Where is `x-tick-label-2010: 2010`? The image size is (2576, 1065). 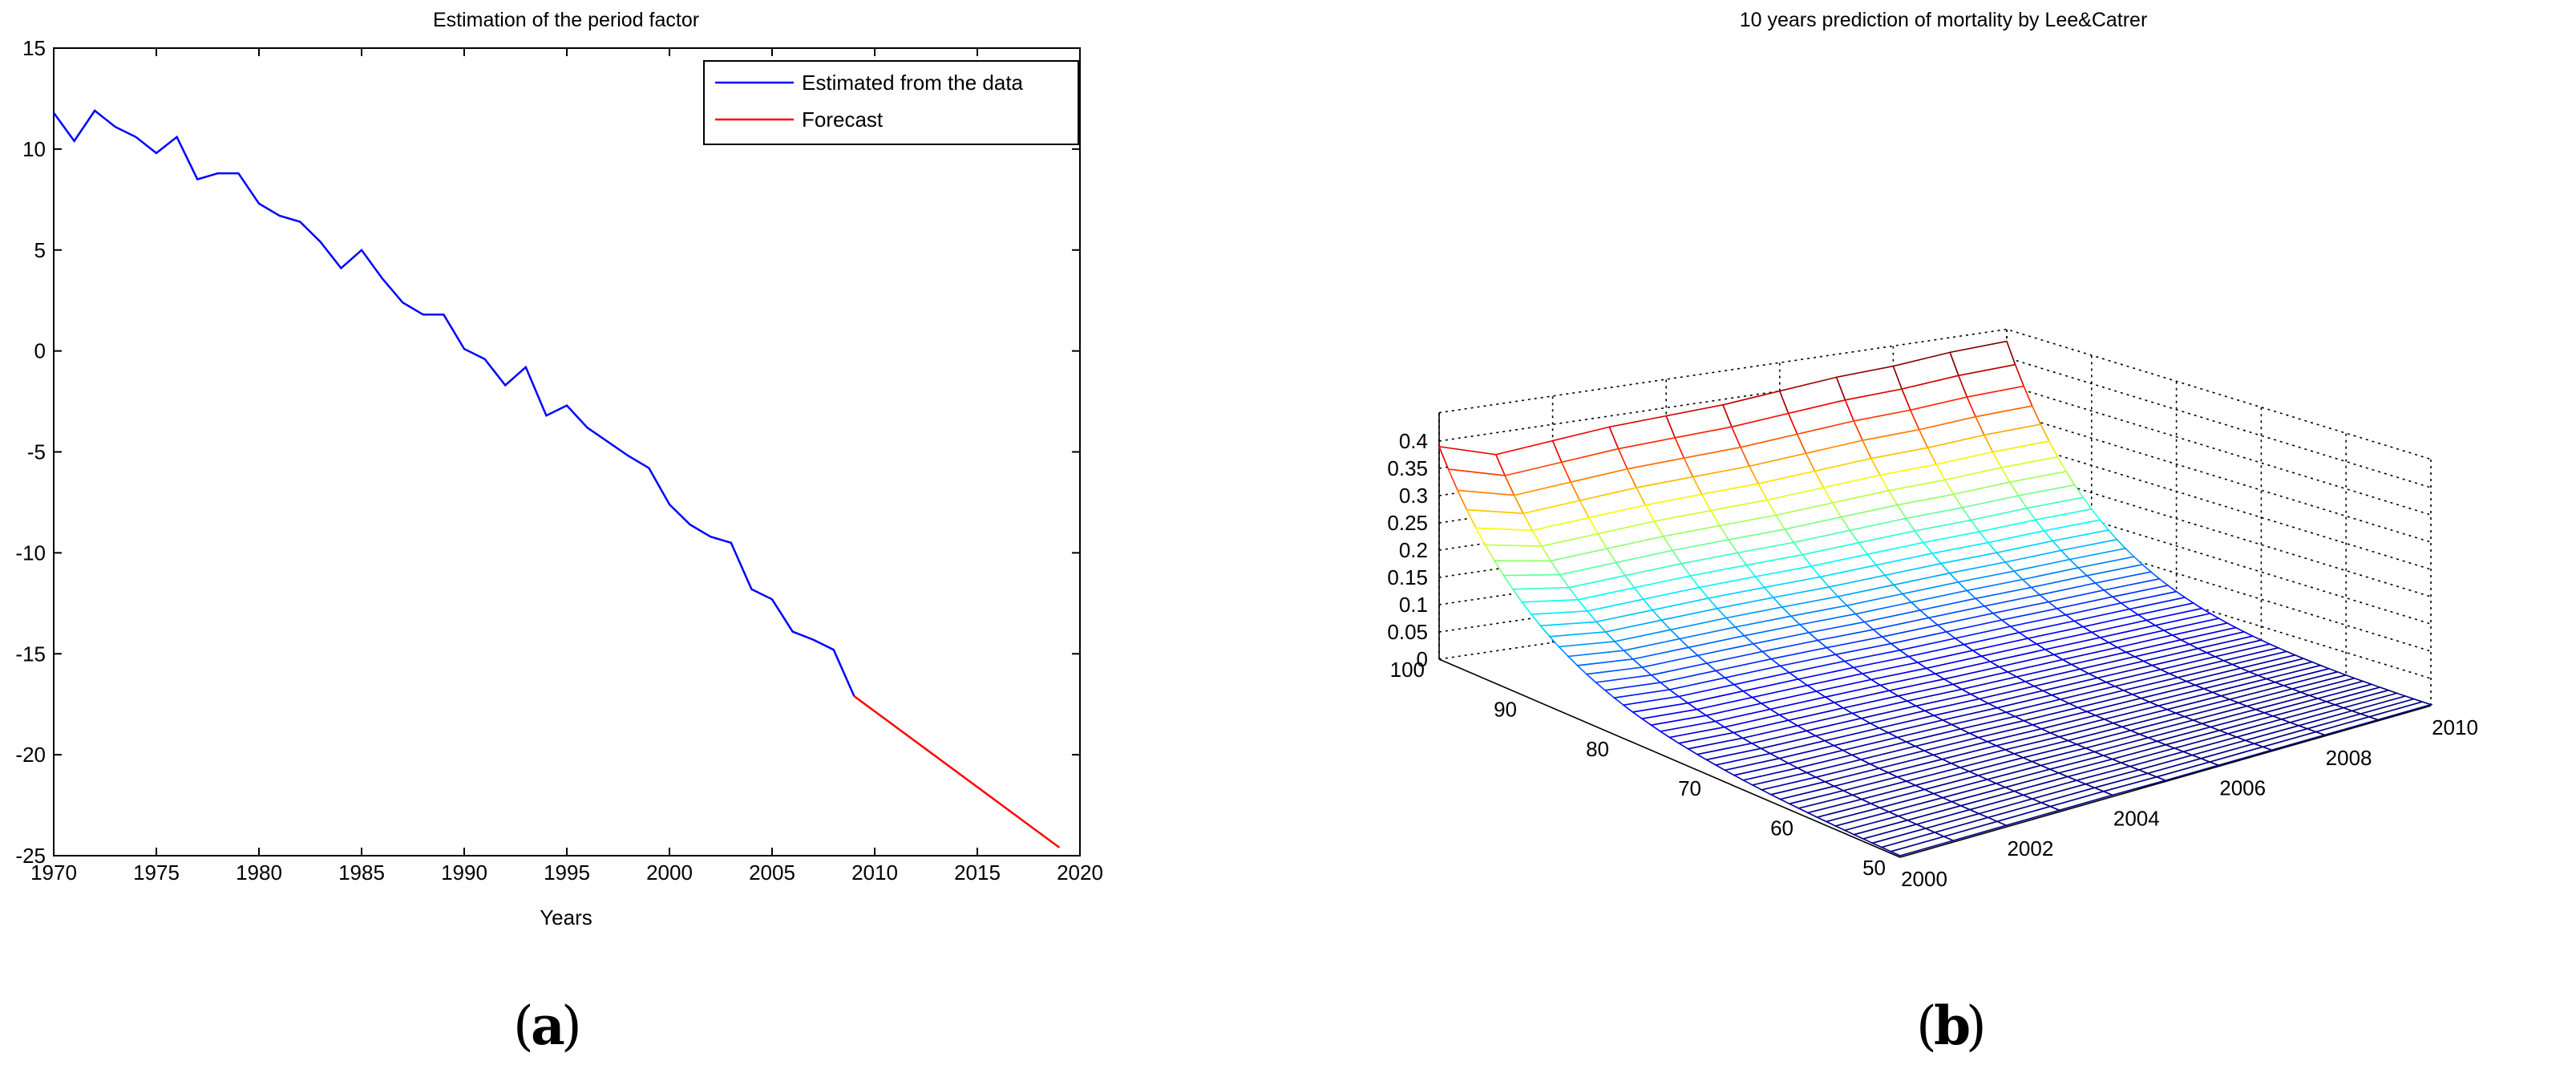 x-tick-label-2010: 2010 is located at coordinates (874, 873).